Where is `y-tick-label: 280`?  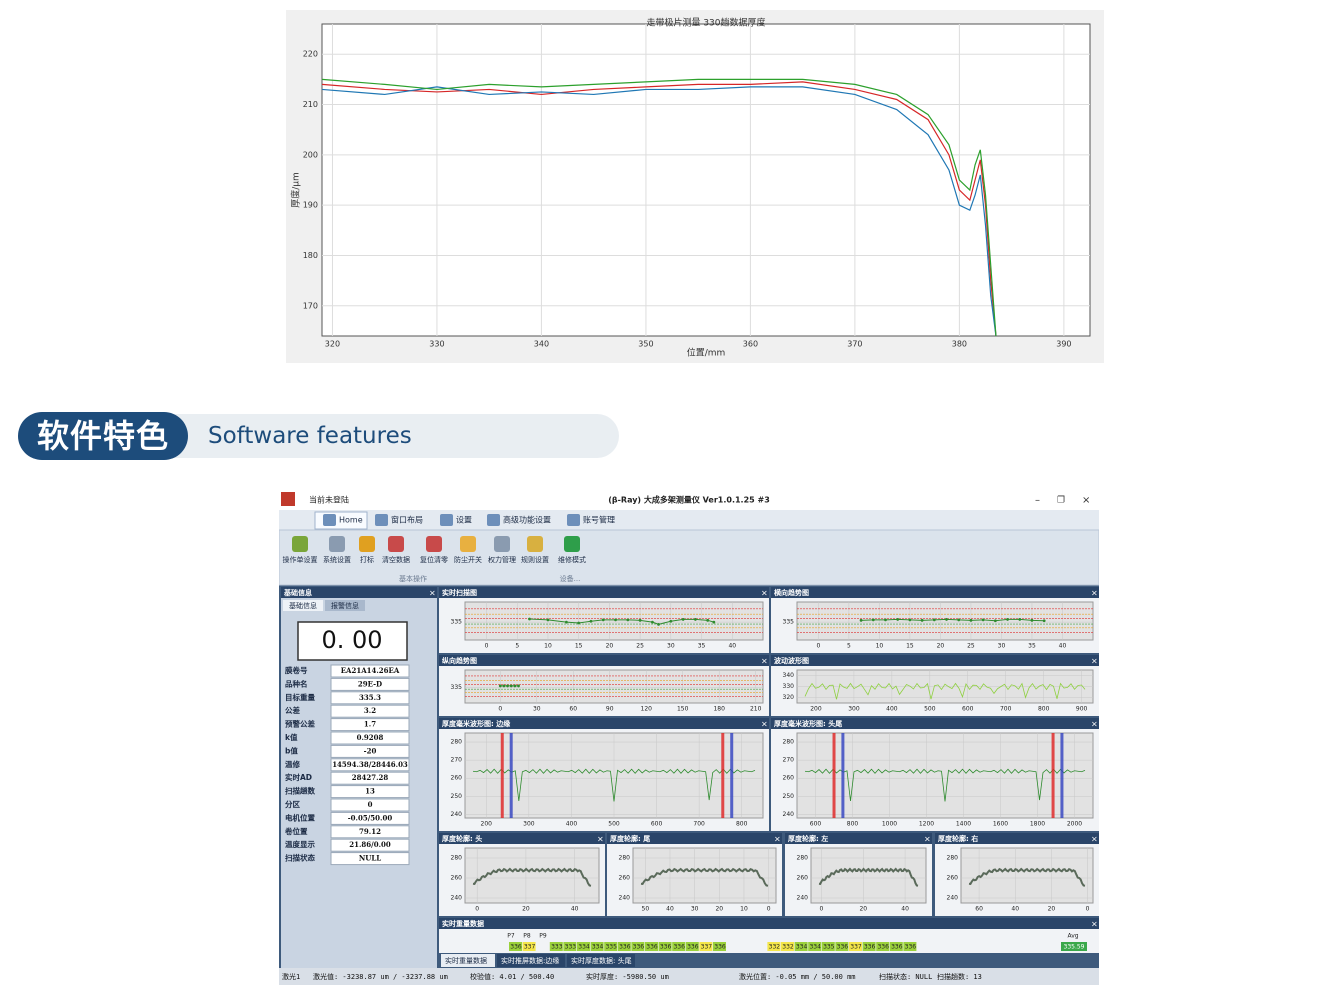
y-tick-label: 280 is located at coordinates (457, 858).